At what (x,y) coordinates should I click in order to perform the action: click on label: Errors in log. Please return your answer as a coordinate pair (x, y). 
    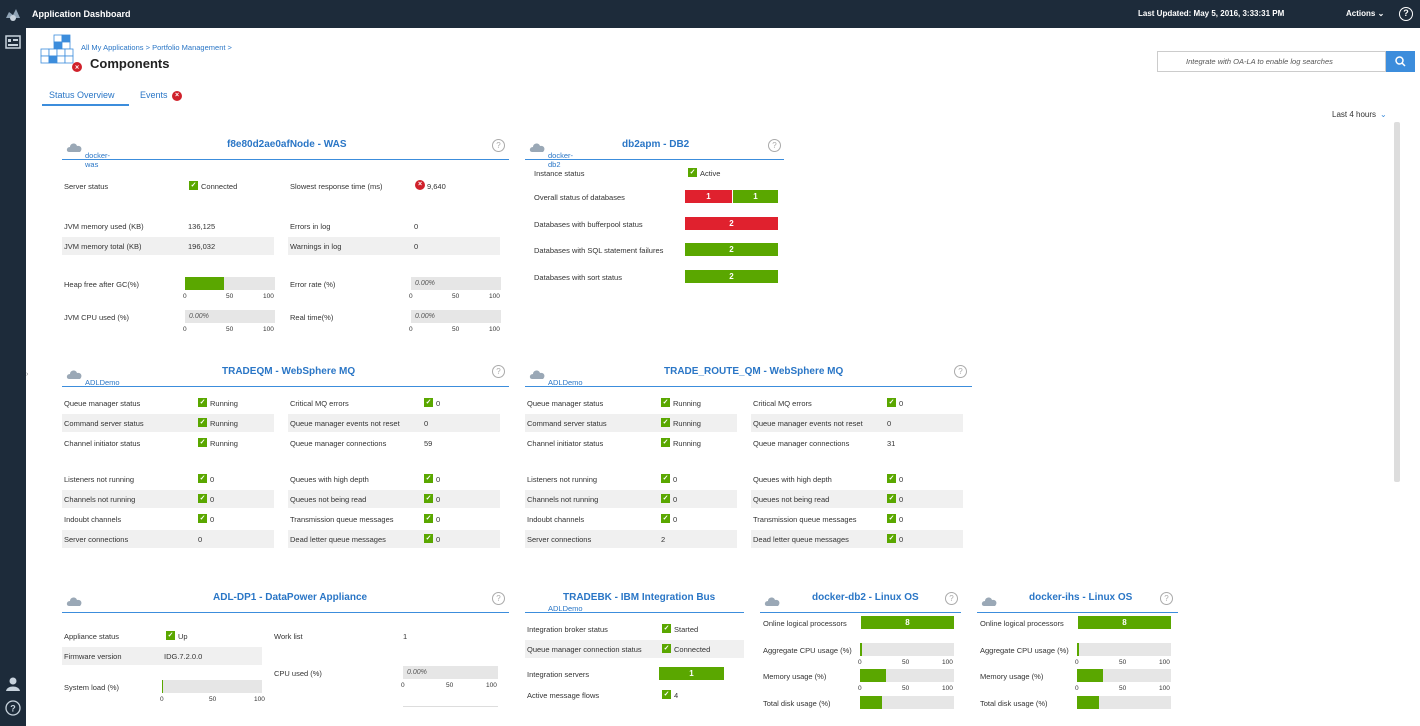
    Looking at the image, I should click on (310, 226).